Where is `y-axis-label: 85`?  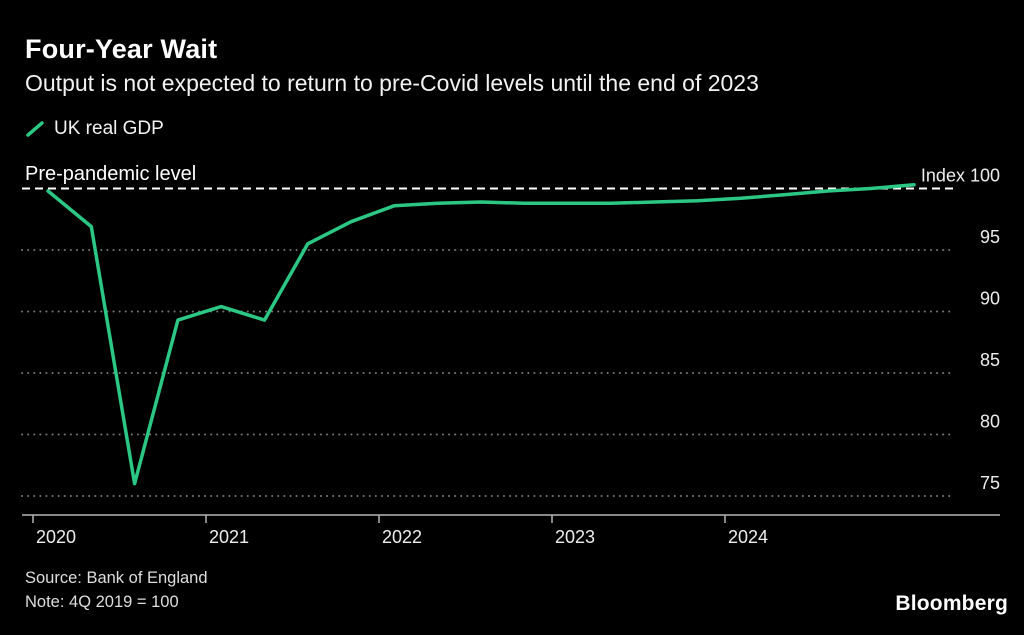
y-axis-label: 85 is located at coordinates (990, 360).